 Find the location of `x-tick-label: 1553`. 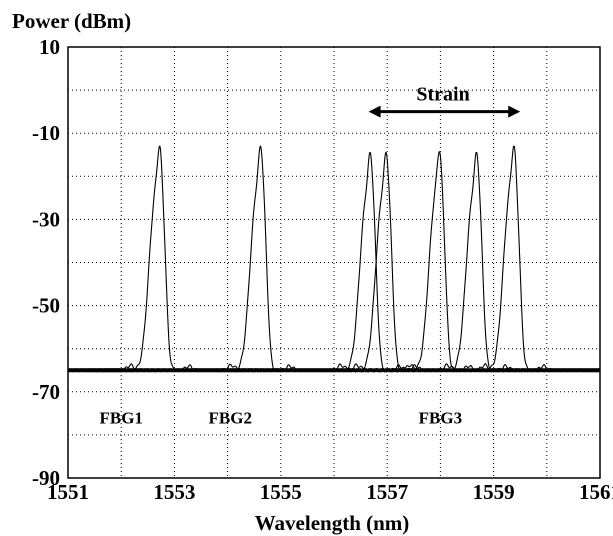

x-tick-label: 1553 is located at coordinates (174, 492).